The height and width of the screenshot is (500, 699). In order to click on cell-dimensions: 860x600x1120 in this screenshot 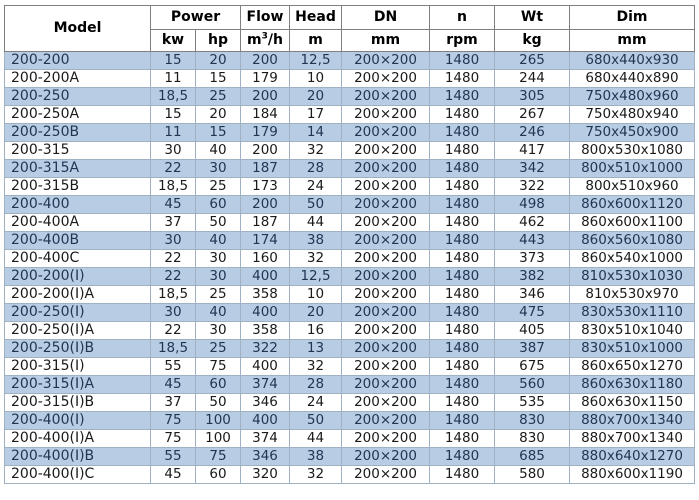, I will do `click(632, 204)`.